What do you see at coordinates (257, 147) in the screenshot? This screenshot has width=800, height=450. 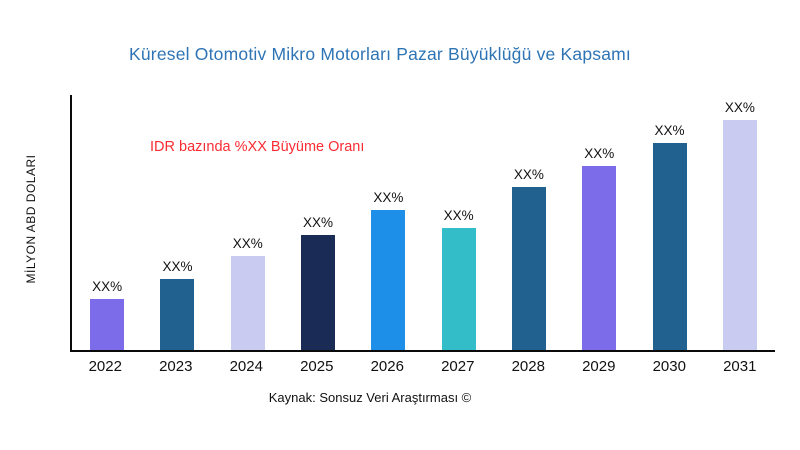 I see `growth-annotation: IDR bazında %XX Büyüme Oranı` at bounding box center [257, 147].